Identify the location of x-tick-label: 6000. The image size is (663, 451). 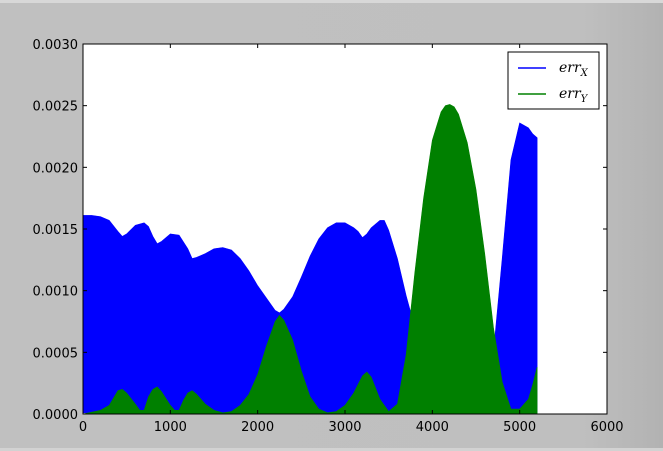
(606, 427).